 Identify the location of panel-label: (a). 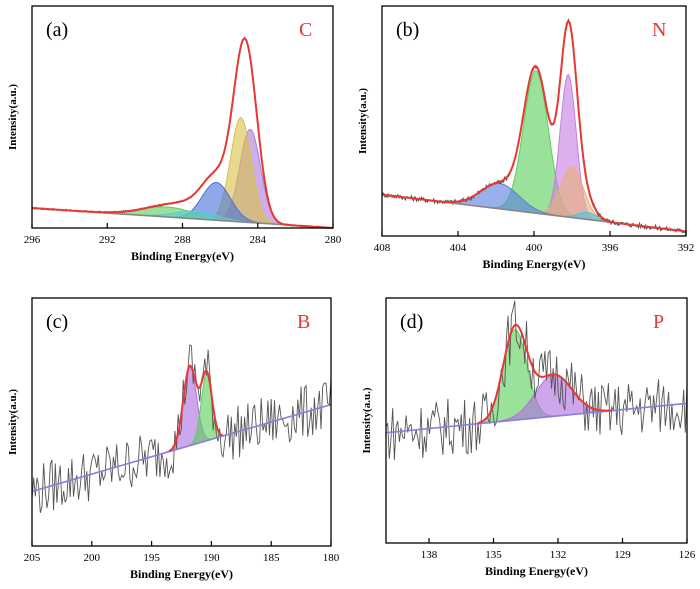
(57, 30).